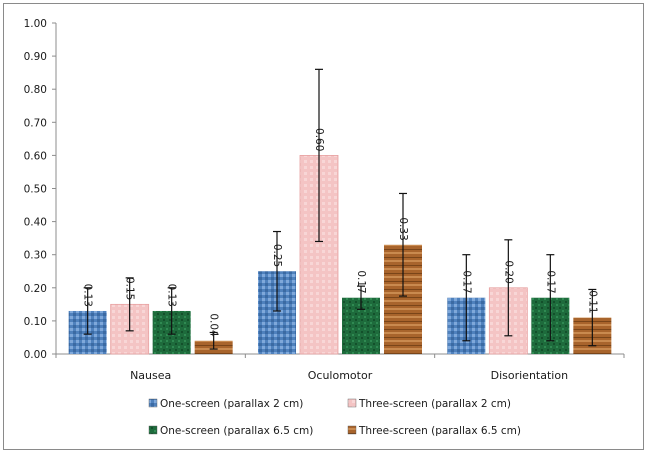 The width and height of the screenshot is (649, 455). I want to click on legend-label: One-screen (parallax 2 cm), so click(231, 404).